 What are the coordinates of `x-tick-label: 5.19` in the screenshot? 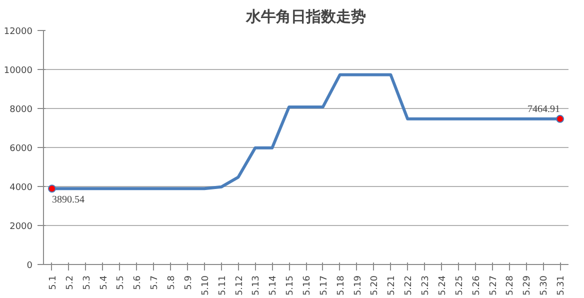 It's located at (358, 285).